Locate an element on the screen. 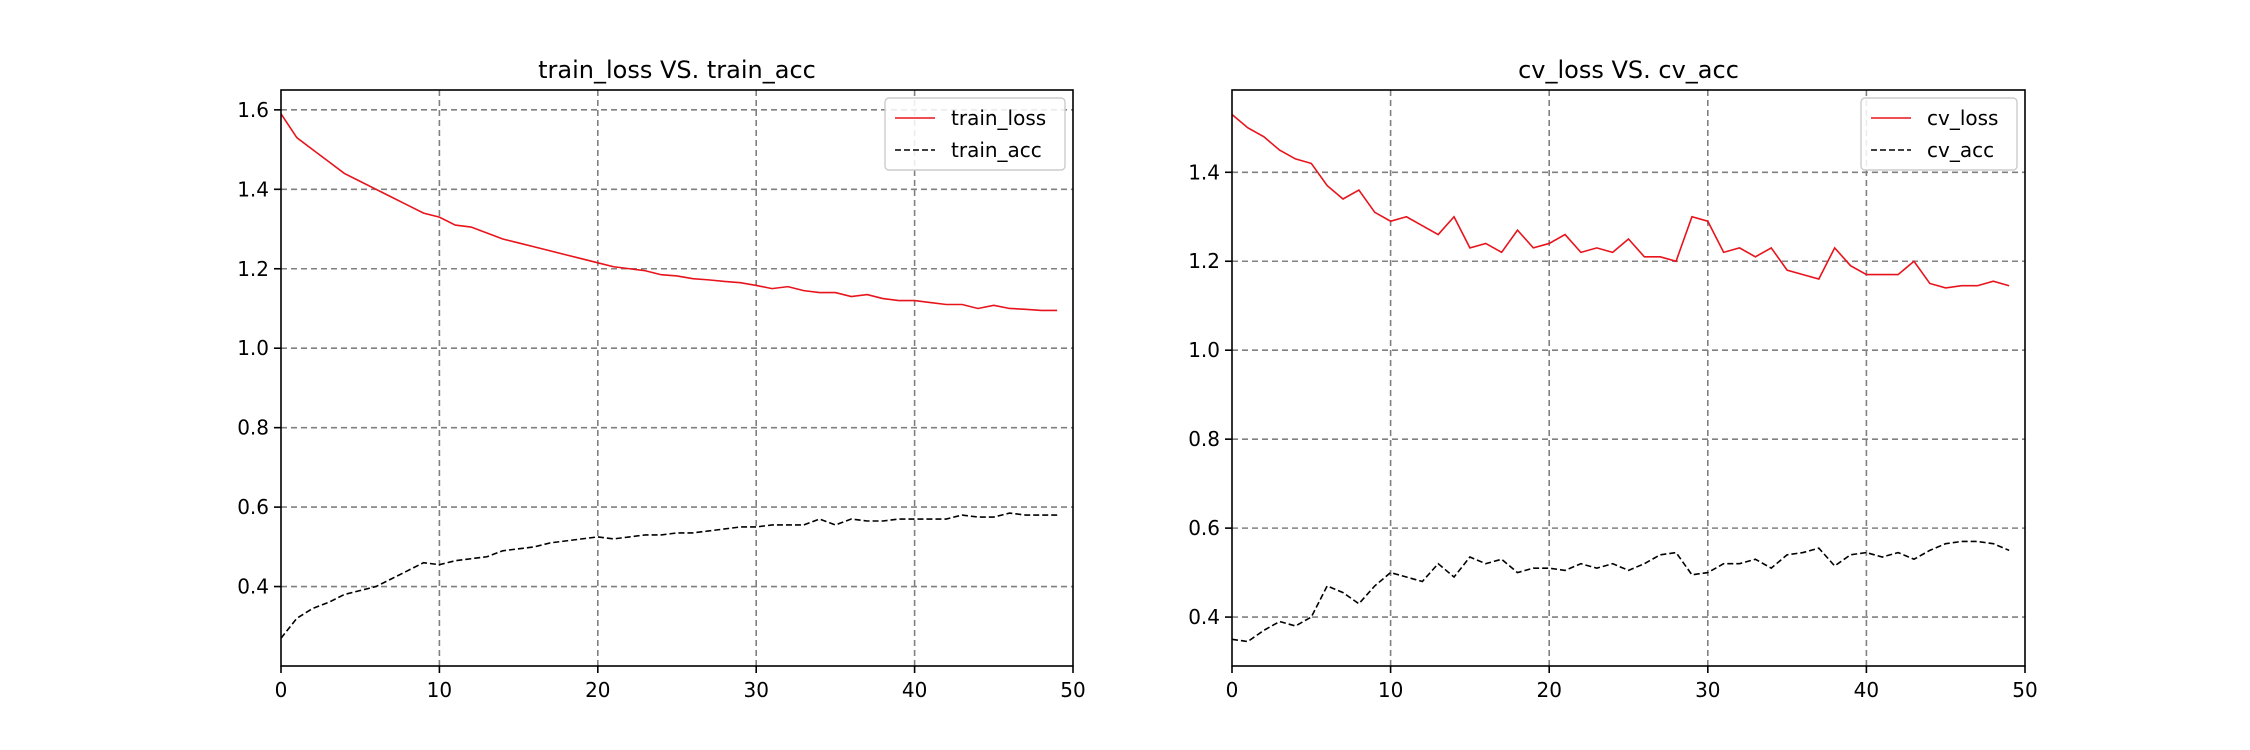 The width and height of the screenshot is (2250, 750). chart-title: train_loss VS. train_acc is located at coordinates (677, 70).